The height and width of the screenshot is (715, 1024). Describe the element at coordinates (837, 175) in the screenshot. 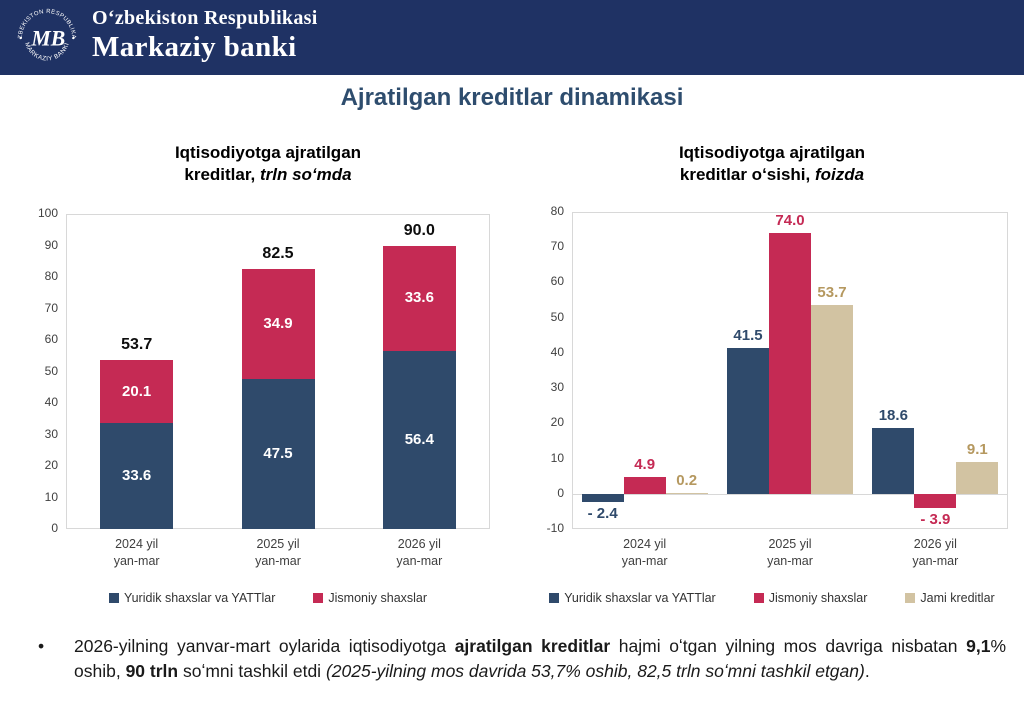

I see `right-chart-title-unit: foizda` at that location.